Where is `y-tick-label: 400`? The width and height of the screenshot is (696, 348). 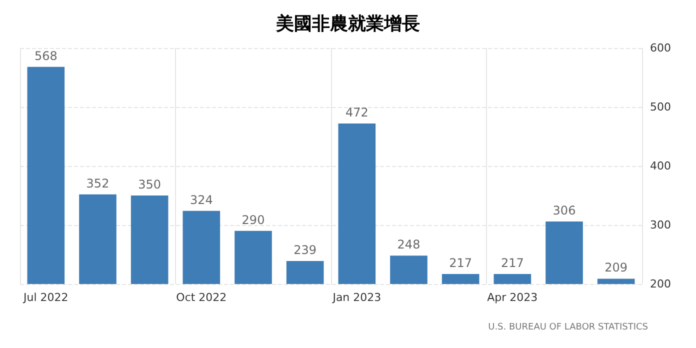 y-tick-label: 400 is located at coordinates (660, 166).